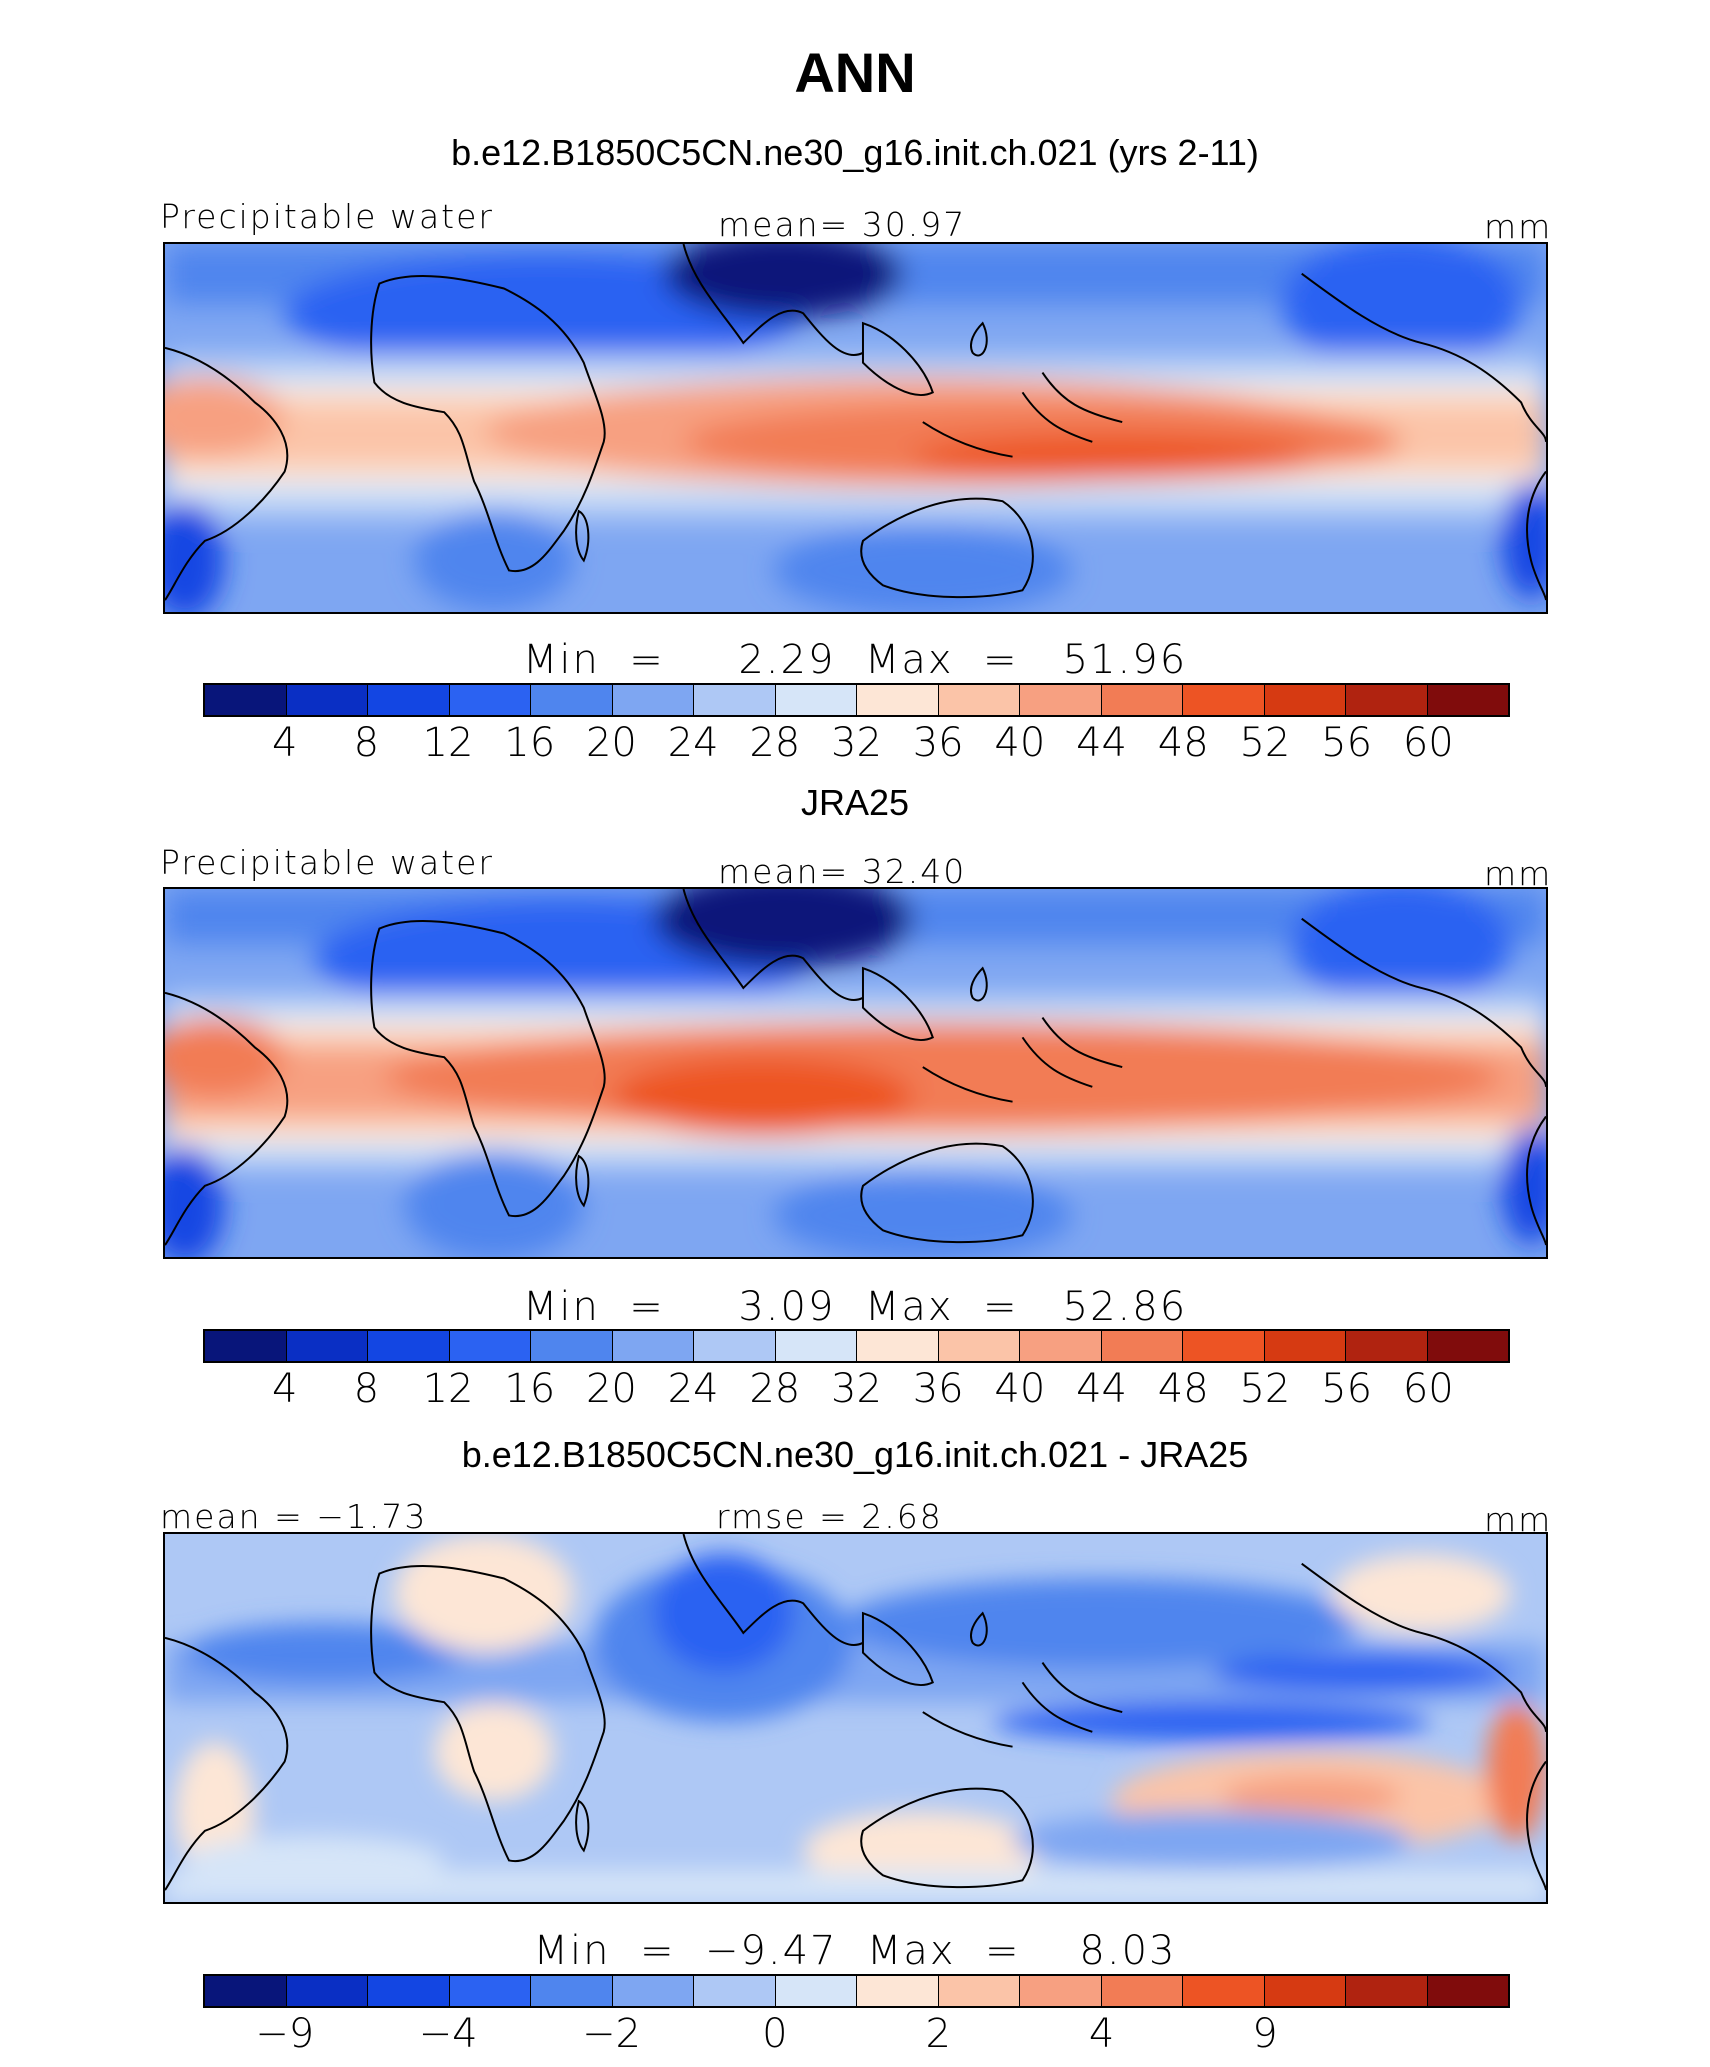 Image resolution: width=1710 pixels, height=2067 pixels. What do you see at coordinates (938, 2034) in the screenshot?
I see `colorbar-tick-label: 2` at bounding box center [938, 2034].